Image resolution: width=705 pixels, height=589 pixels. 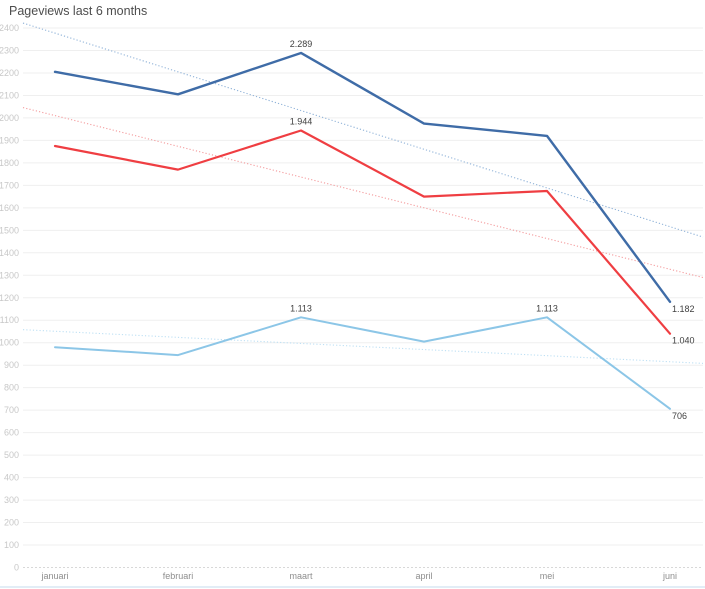 What do you see at coordinates (11, 523) in the screenshot?
I see `y-axis-tick-label: 200` at bounding box center [11, 523].